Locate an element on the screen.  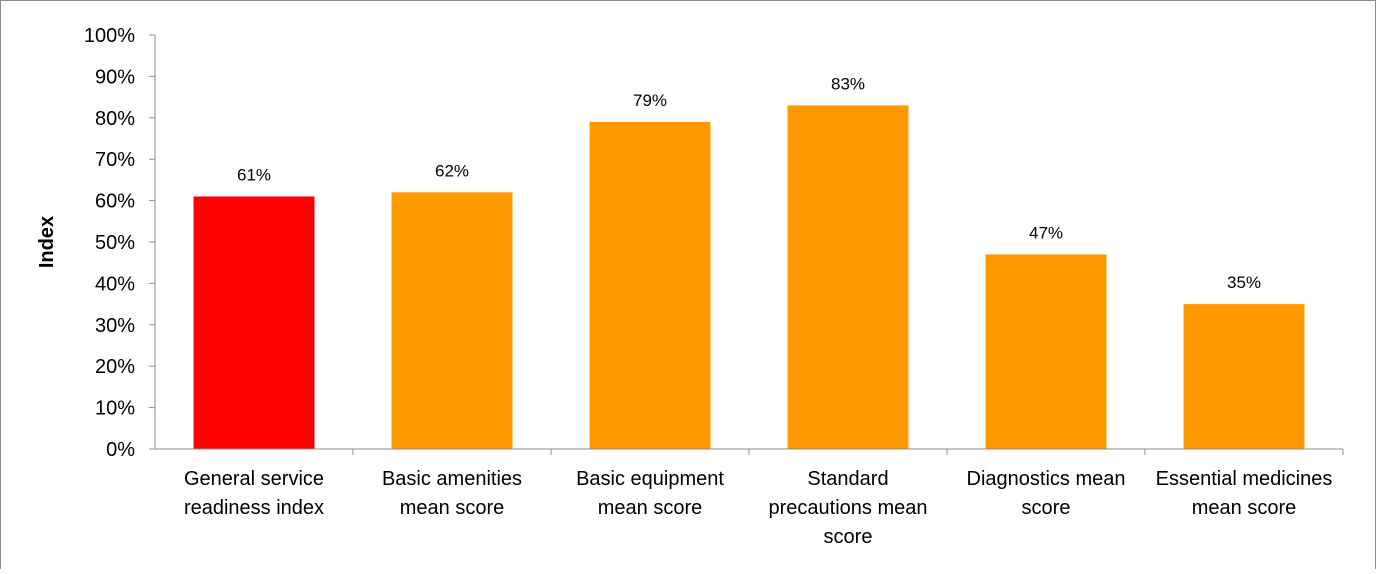
x-category-label: General service is located at coordinates (254, 479).